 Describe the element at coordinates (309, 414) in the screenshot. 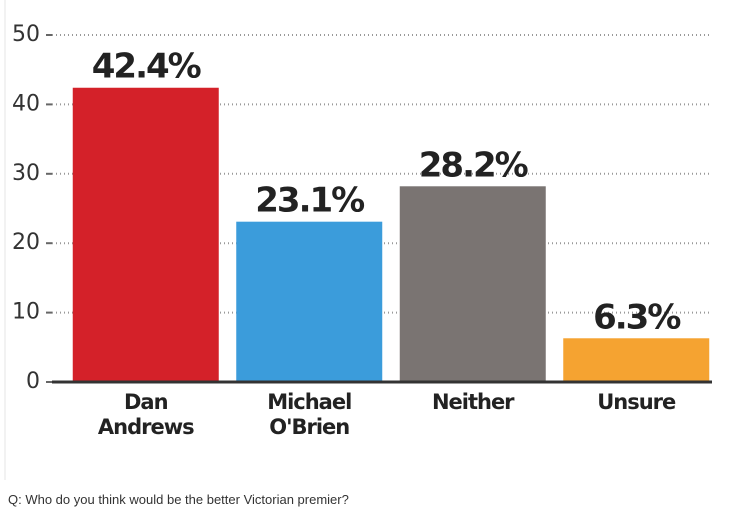

I see `x-tick-label: Michael O'Brien` at that location.